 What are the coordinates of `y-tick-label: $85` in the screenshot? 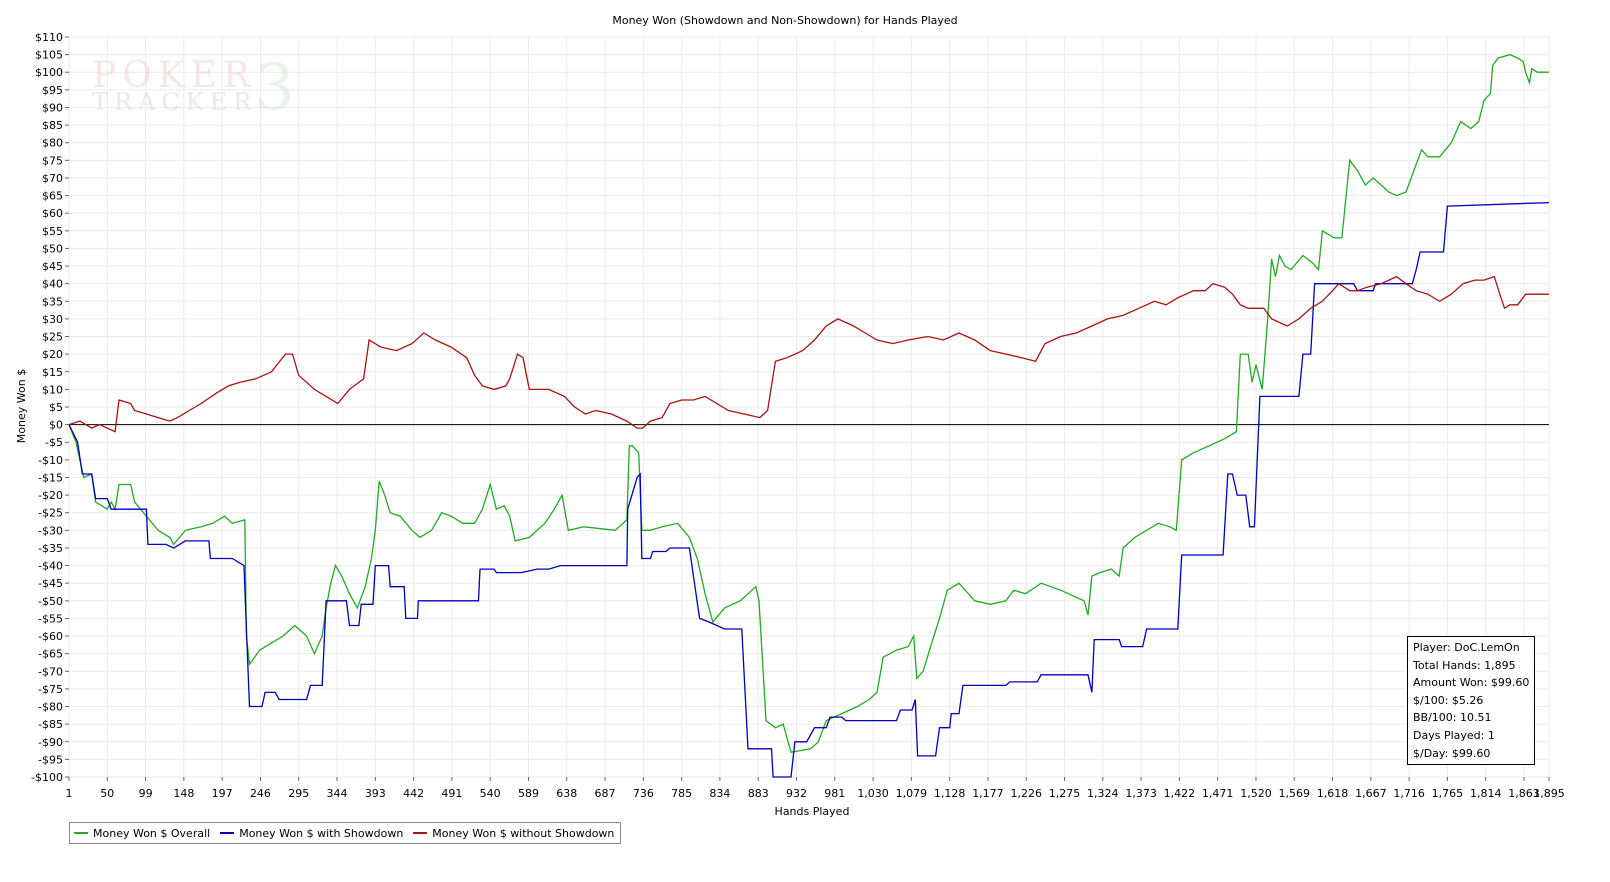 It's located at (52, 125).